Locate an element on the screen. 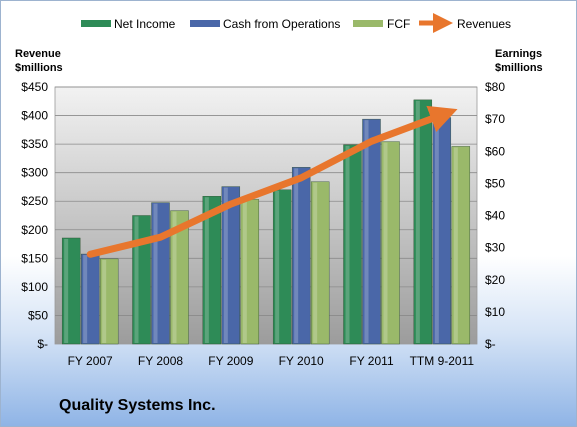 The width and height of the screenshot is (577, 427). x-tick-label: FY 2011 is located at coordinates (371, 361).